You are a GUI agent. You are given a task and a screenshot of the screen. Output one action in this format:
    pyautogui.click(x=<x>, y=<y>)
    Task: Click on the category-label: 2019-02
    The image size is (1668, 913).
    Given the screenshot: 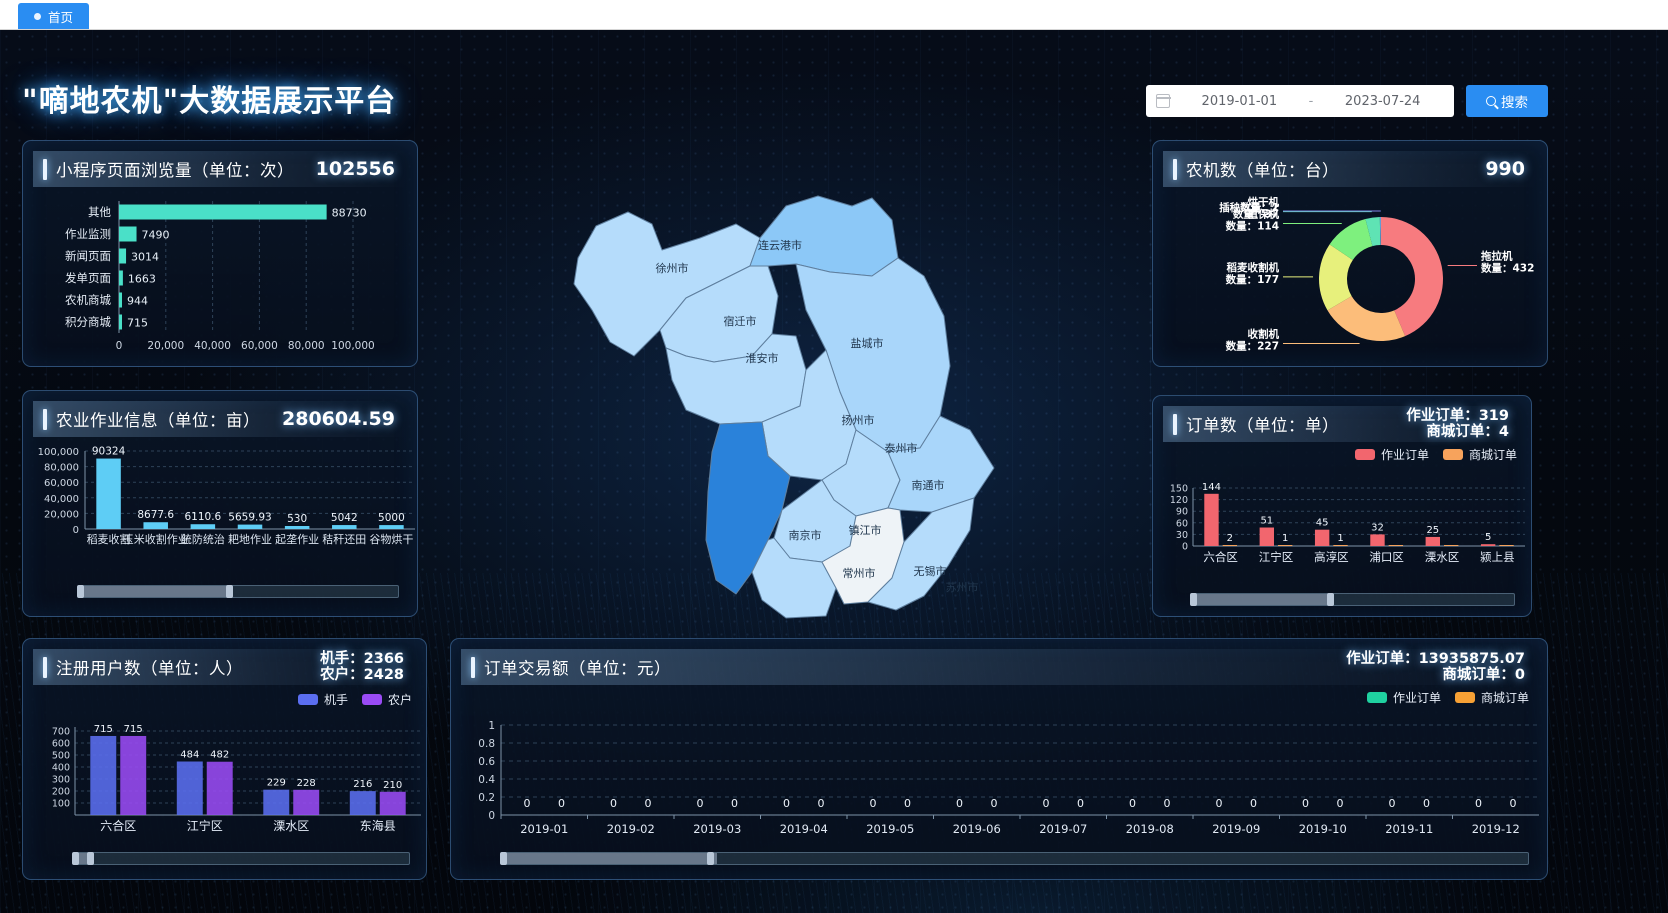 What is the action you would take?
    pyautogui.click(x=631, y=829)
    